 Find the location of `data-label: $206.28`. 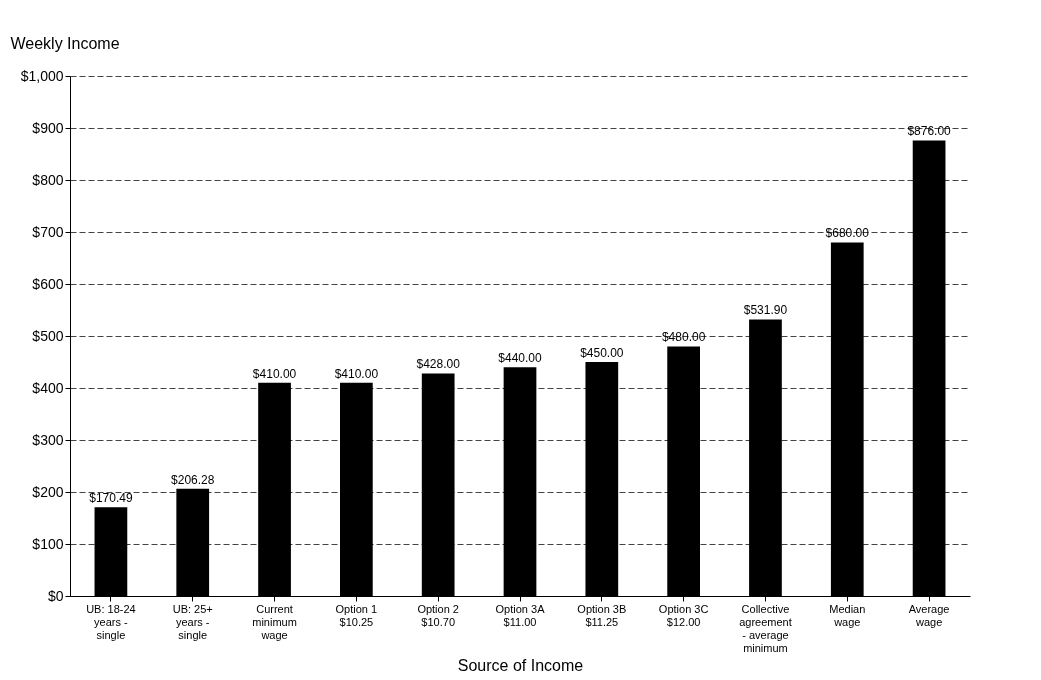

data-label: $206.28 is located at coordinates (193, 479).